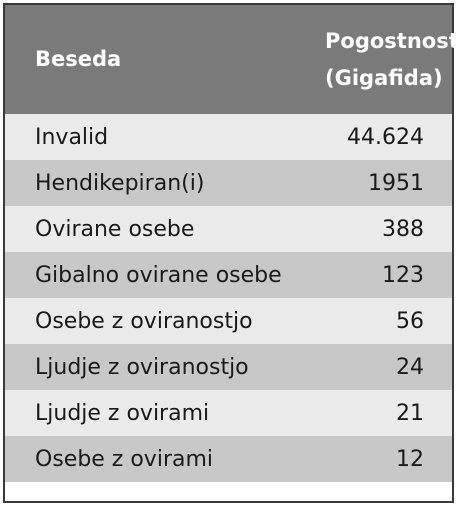 This screenshot has width=457, height=506. Describe the element at coordinates (391, 40) in the screenshot. I see `header-frequency-line1: Pogostnost` at that location.